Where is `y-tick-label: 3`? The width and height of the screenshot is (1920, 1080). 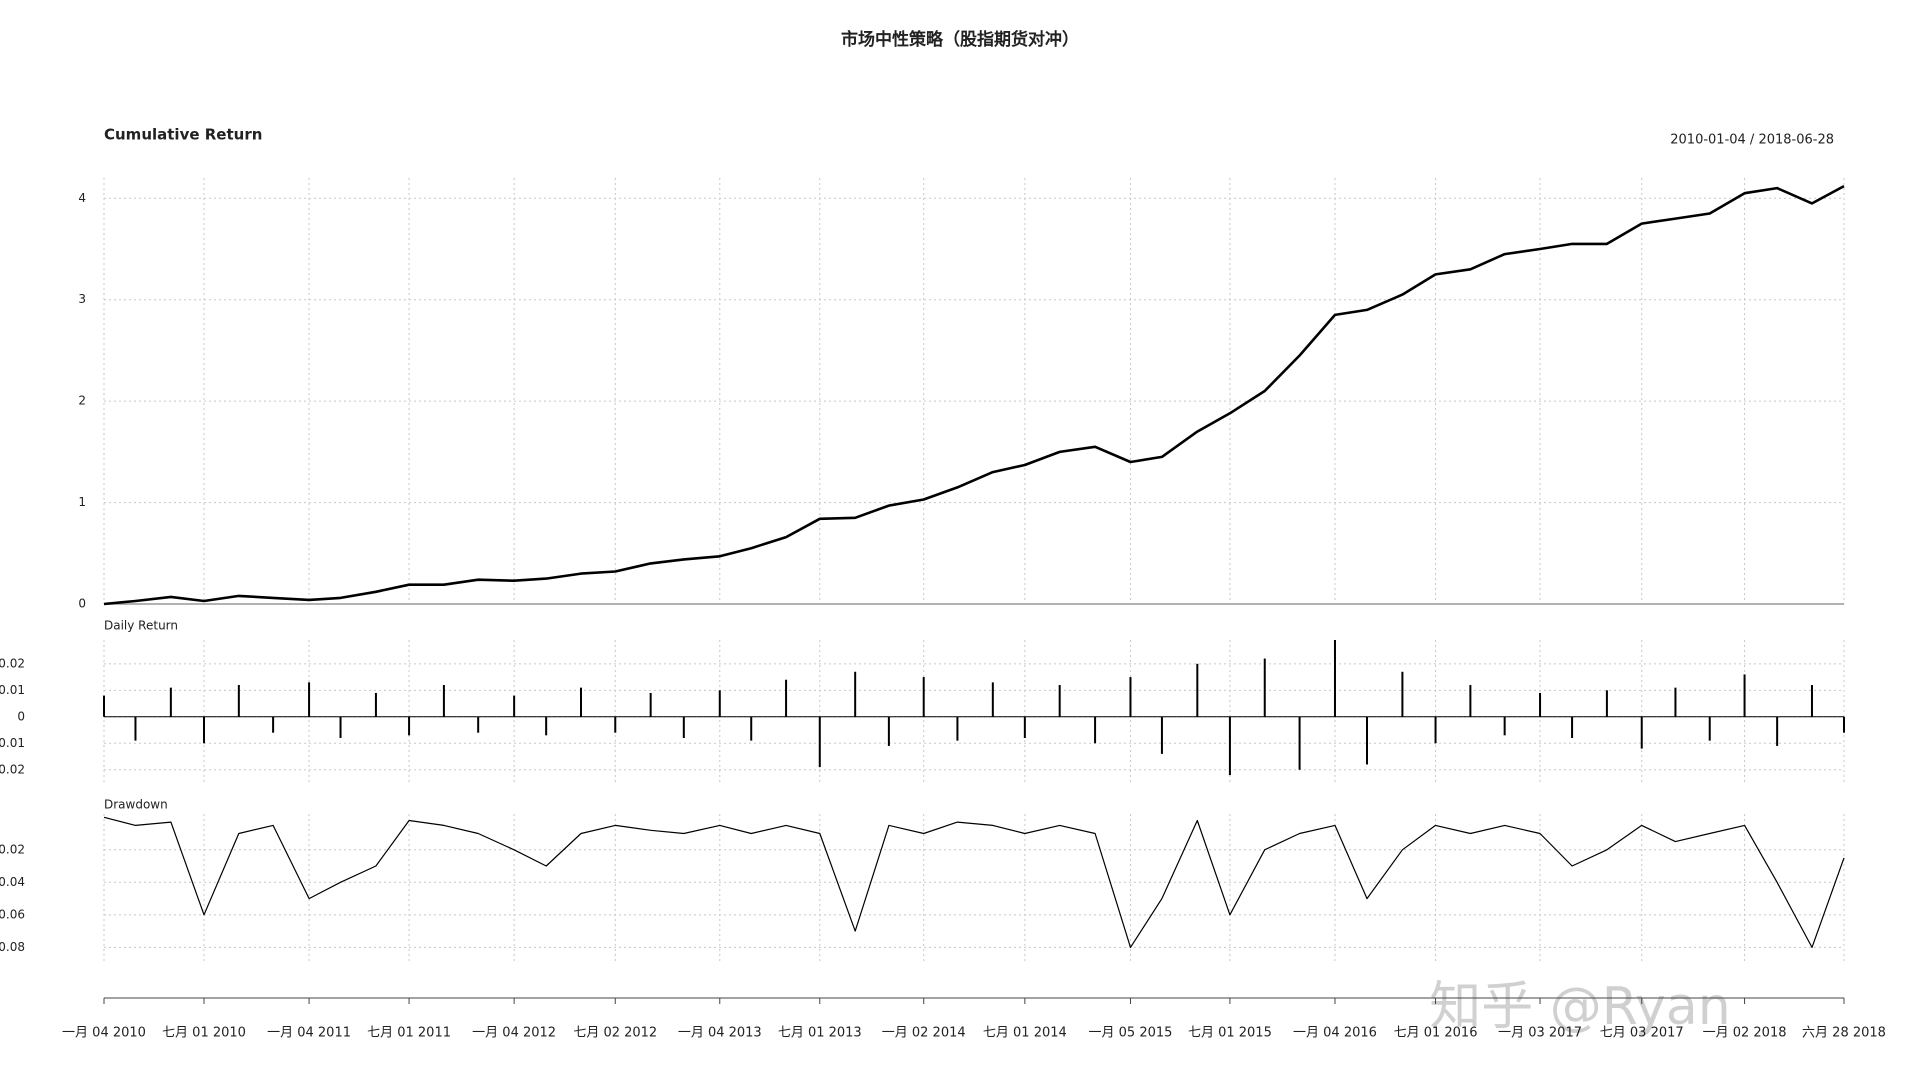 y-tick-label: 3 is located at coordinates (82, 299).